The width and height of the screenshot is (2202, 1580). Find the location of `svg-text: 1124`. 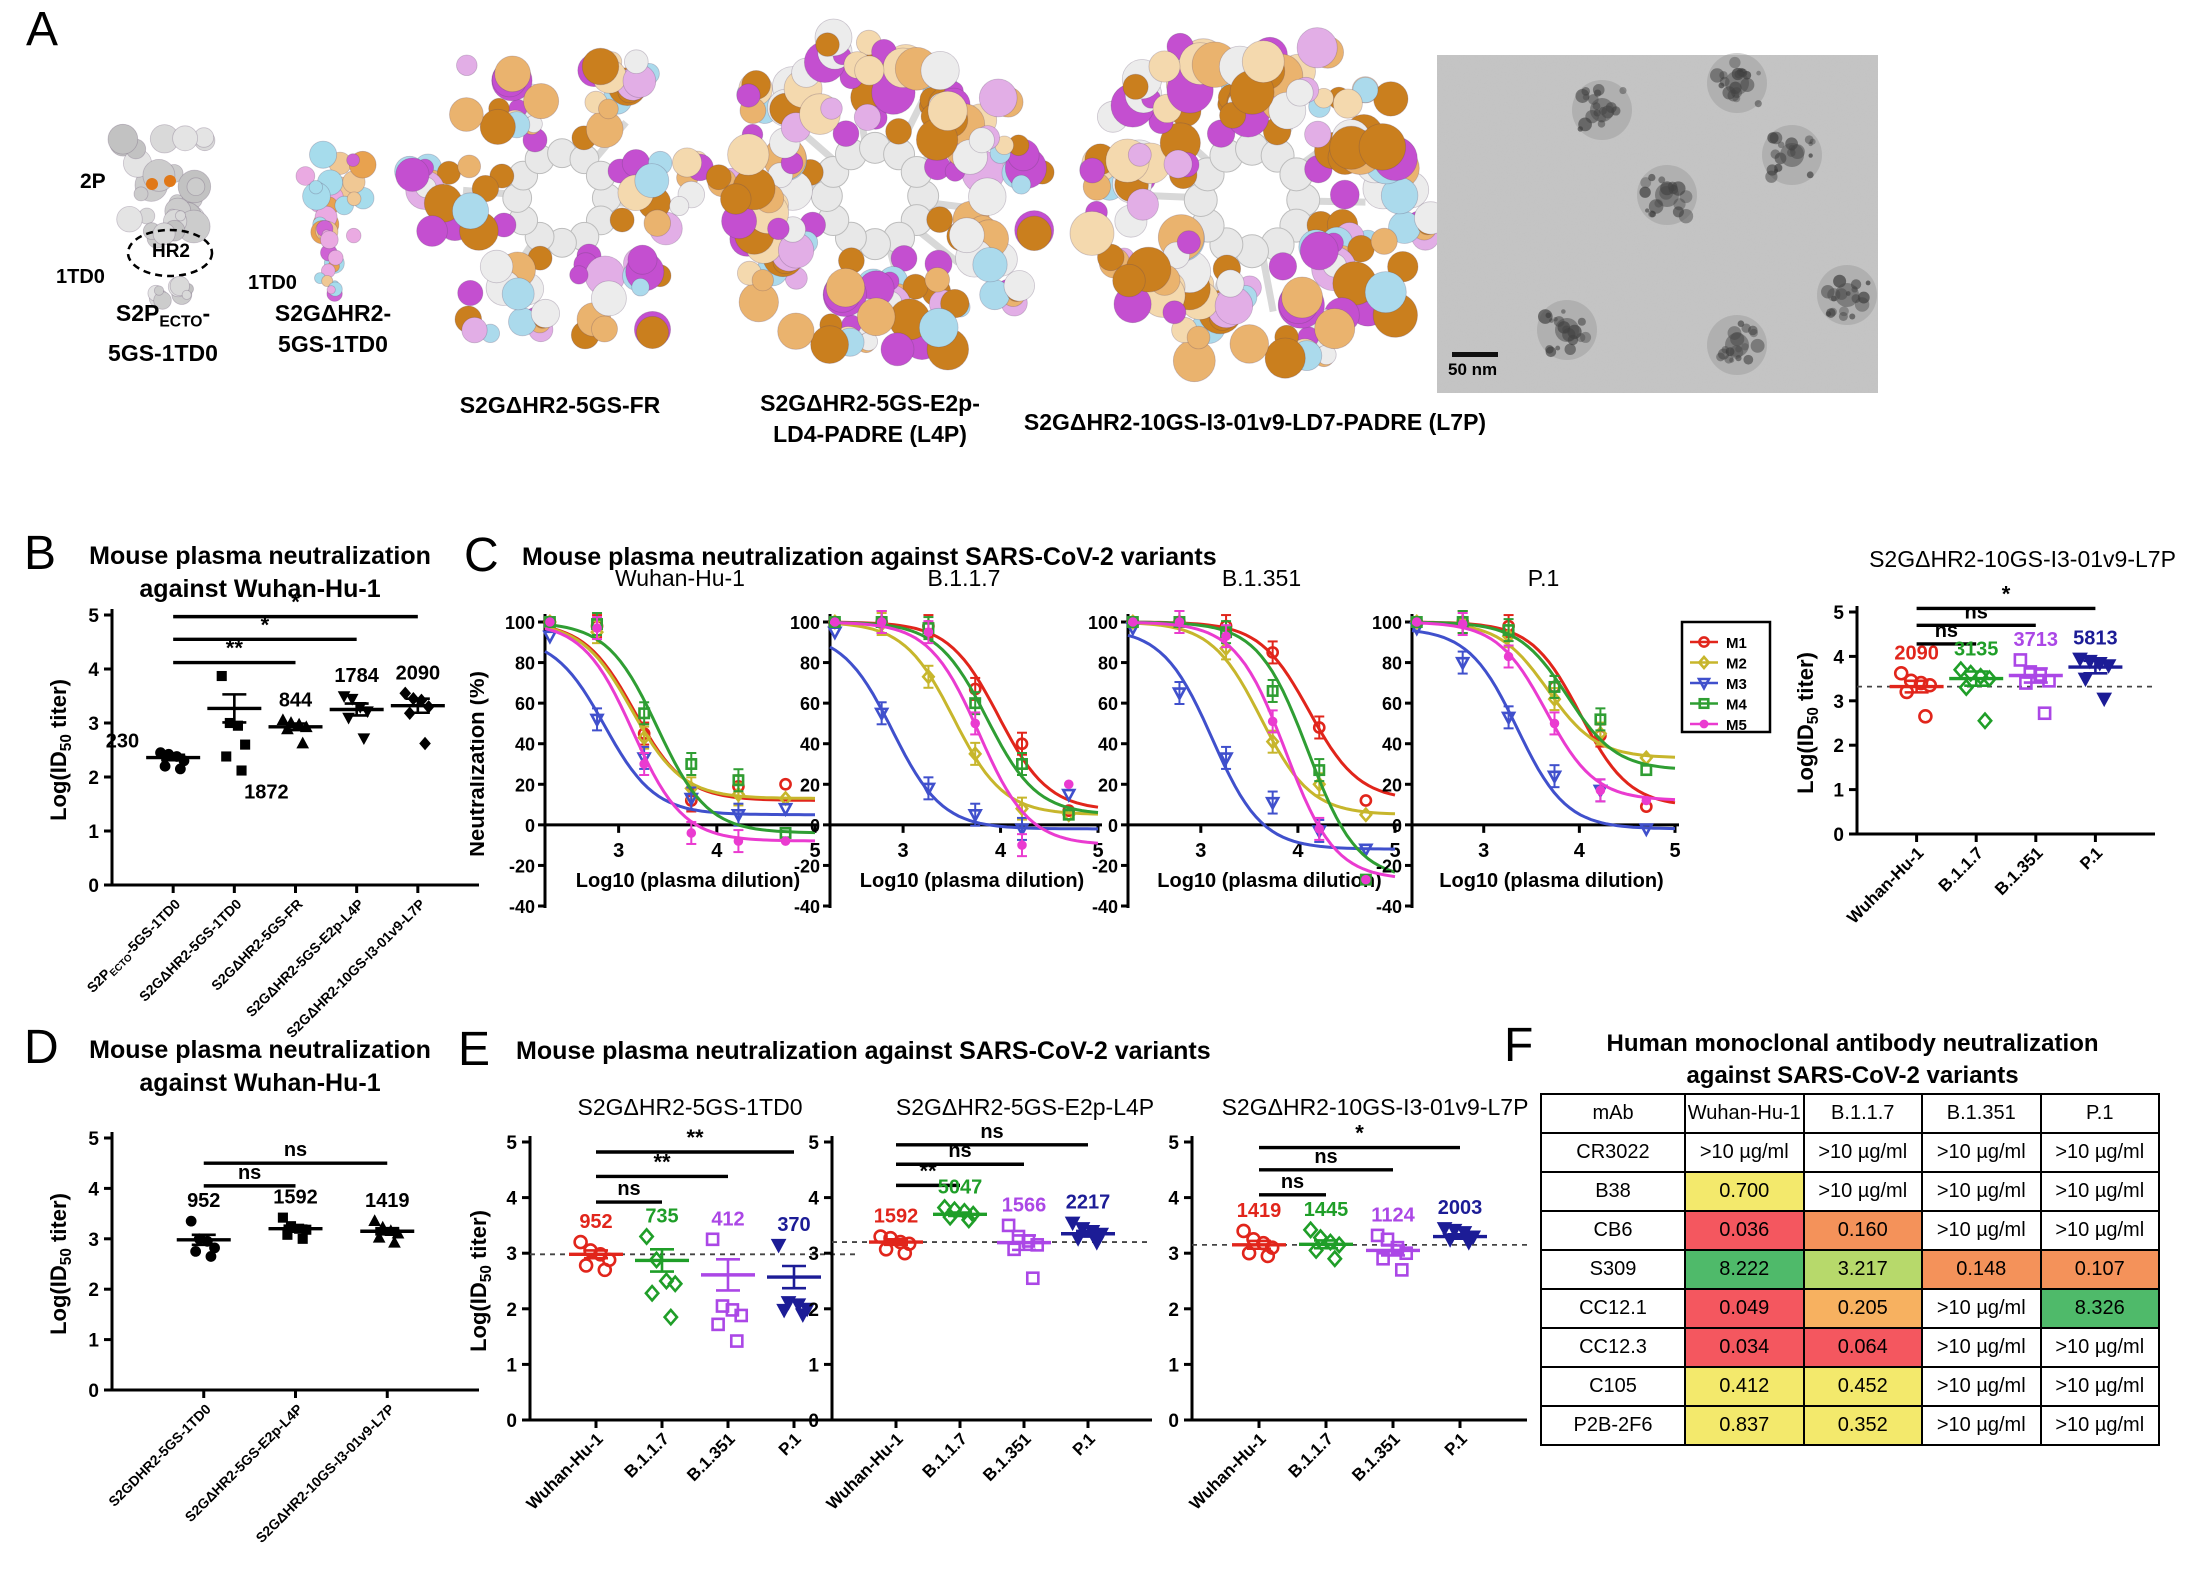

svg-text: 1124 is located at coordinates (1393, 1215).